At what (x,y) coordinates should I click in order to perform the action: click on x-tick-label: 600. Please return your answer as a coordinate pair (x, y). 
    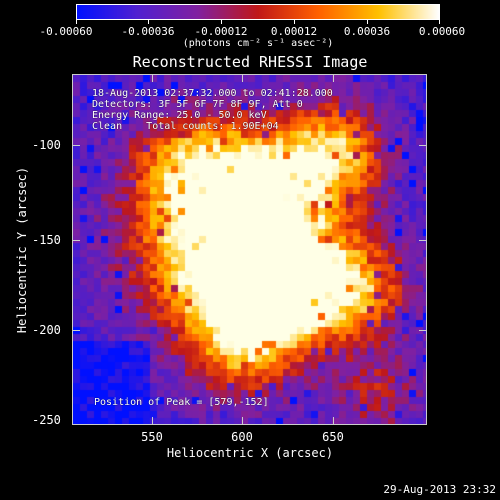
    Looking at the image, I should click on (242, 437).